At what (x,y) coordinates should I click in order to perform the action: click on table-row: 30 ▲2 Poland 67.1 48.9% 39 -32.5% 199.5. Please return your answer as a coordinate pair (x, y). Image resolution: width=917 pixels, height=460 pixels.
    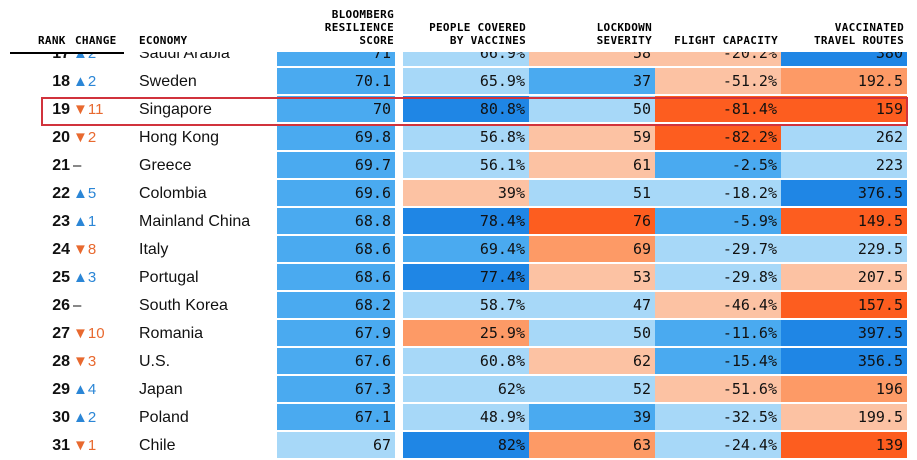
    Looking at the image, I should click on (458, 418).